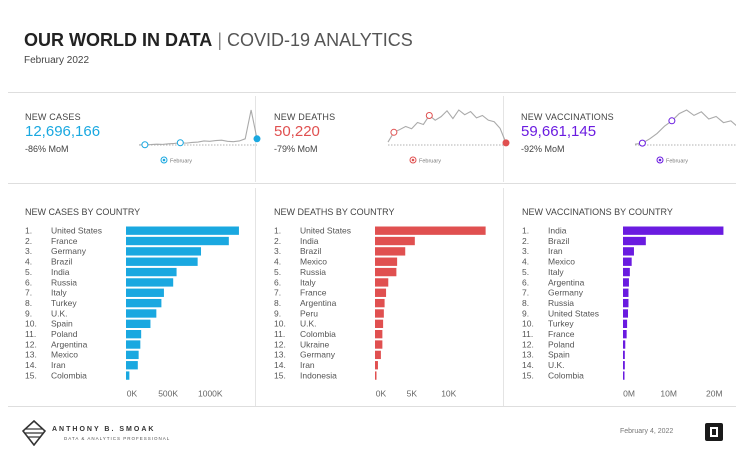 The height and width of the screenshot is (454, 736). Describe the element at coordinates (525, 272) in the screenshot. I see `rank-label: 5.` at that location.